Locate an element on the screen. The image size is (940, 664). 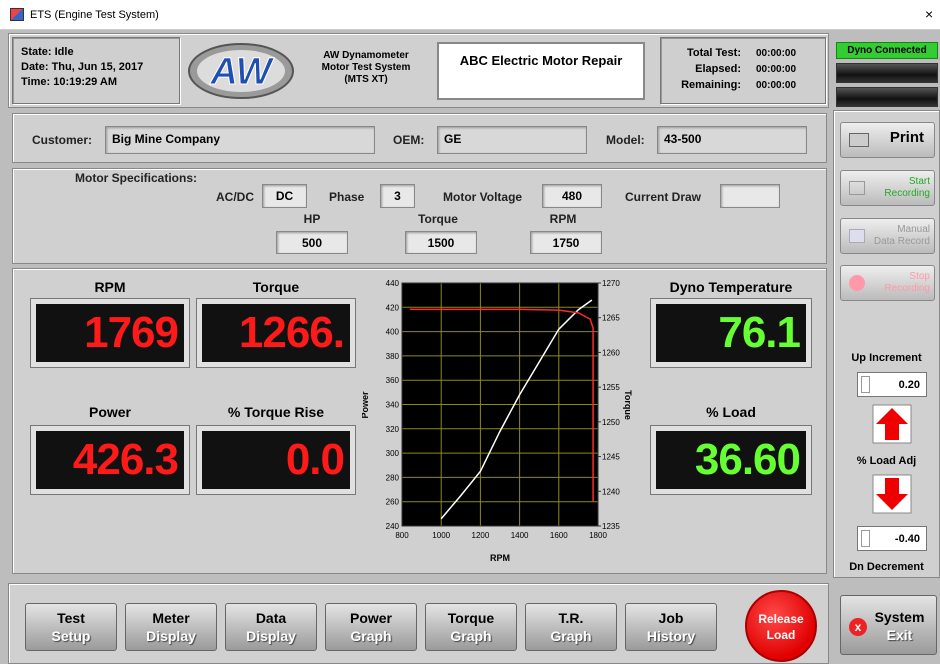
value: 0.20 is located at coordinates (909, 385).